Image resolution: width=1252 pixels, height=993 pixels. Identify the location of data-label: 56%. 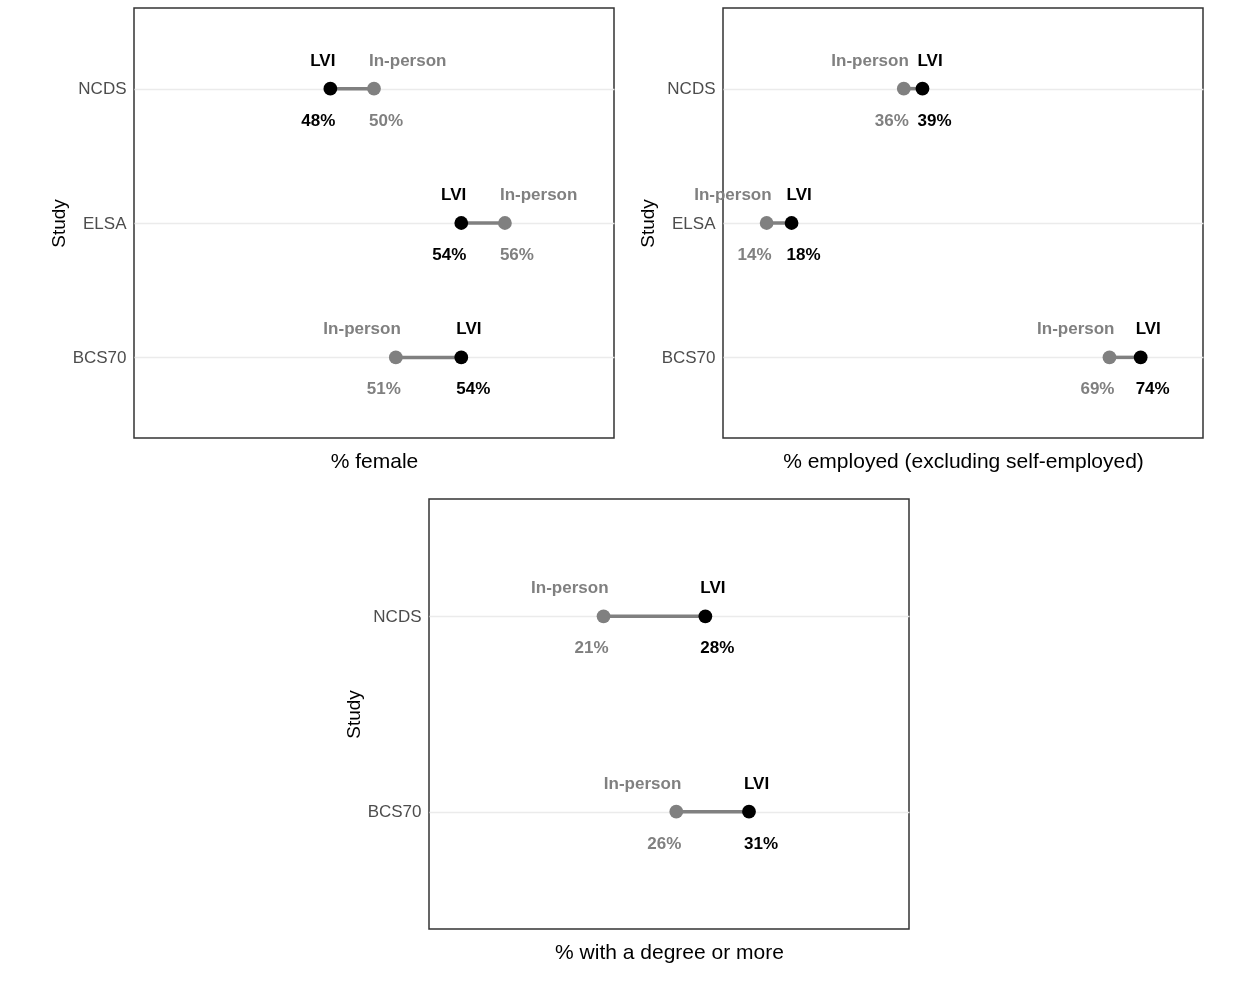
(516, 254).